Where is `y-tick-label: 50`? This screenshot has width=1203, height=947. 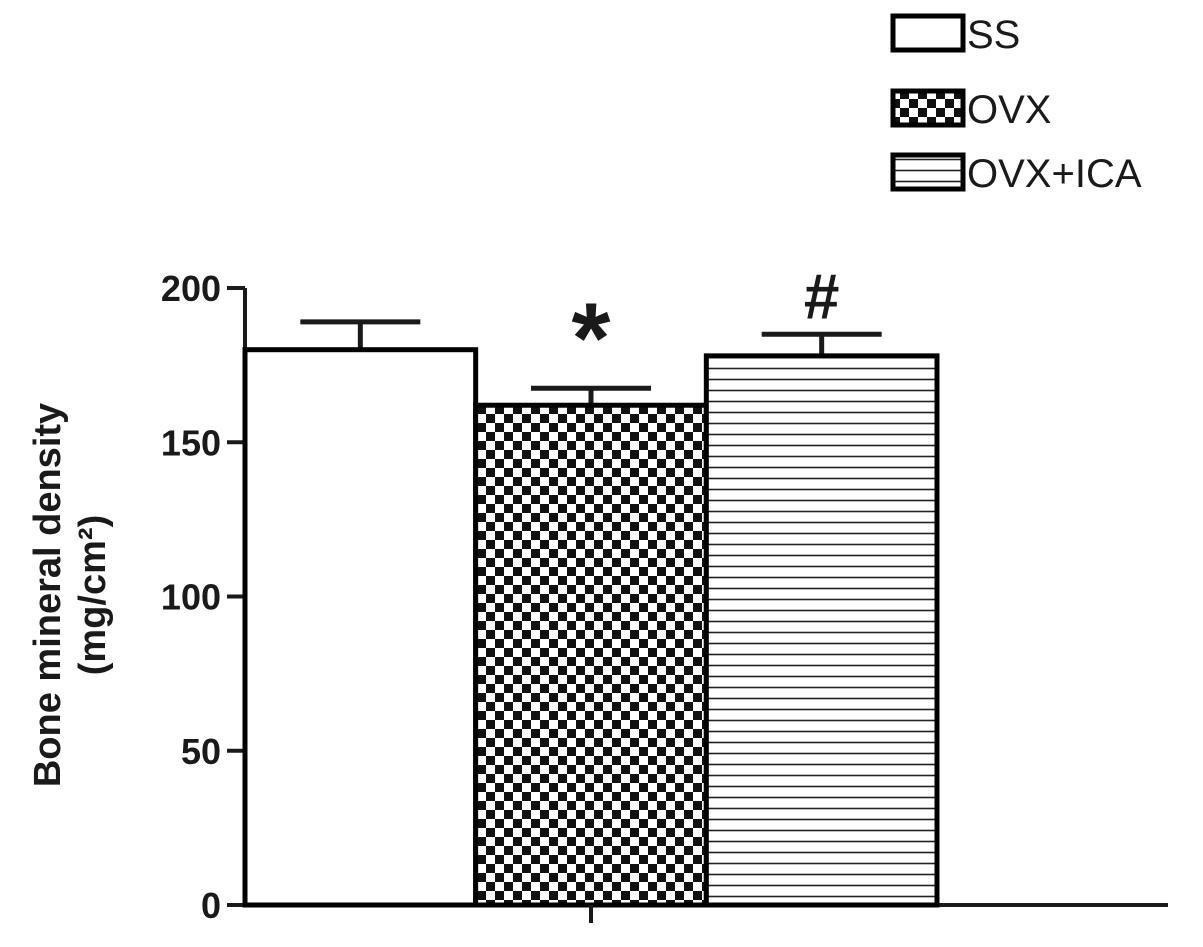 y-tick-label: 50 is located at coordinates (201, 751).